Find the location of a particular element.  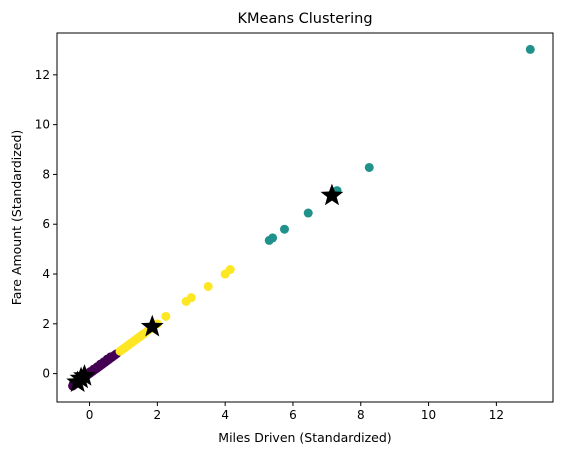

chart-title: KMeans Clustering is located at coordinates (304, 19).